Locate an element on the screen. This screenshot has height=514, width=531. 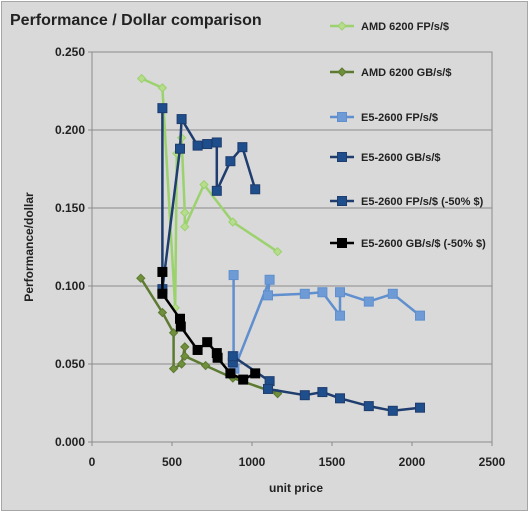
y-tick-label-3: 0.150 is located at coordinates (70, 208).